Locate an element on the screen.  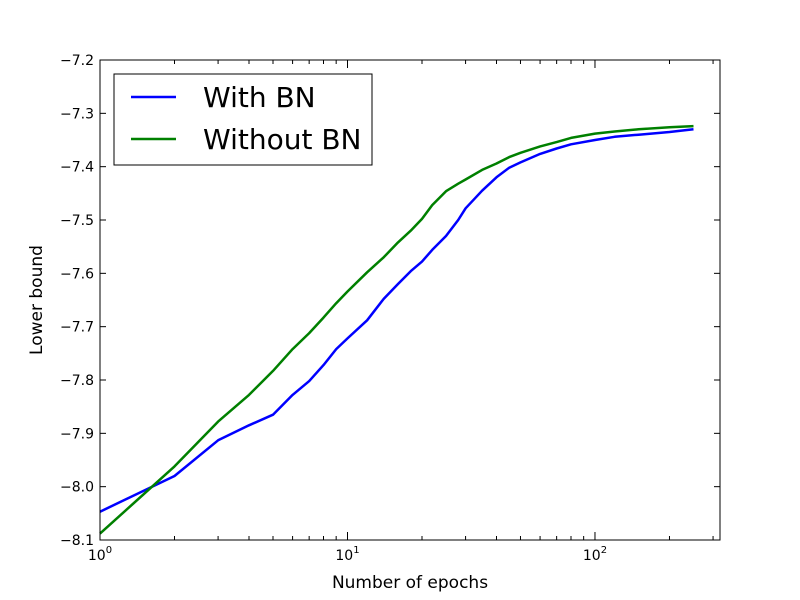
y-tick-label: −7.5 is located at coordinates (77, 221).